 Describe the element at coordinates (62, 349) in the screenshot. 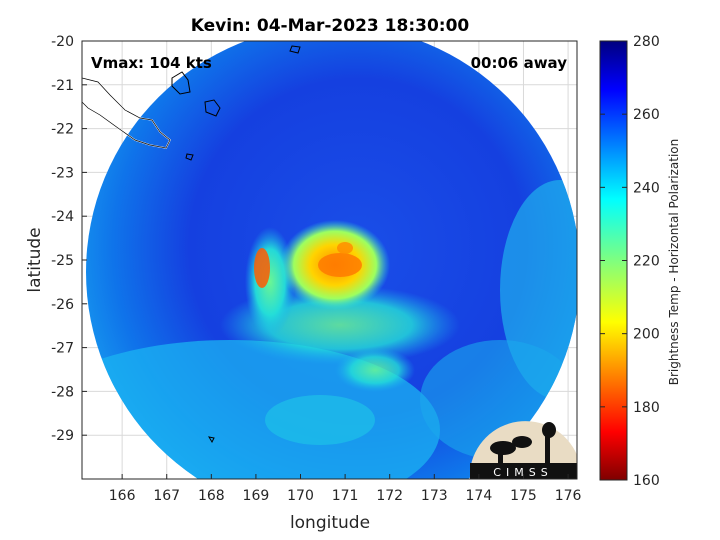

I see `y-tick-label: -27` at that location.